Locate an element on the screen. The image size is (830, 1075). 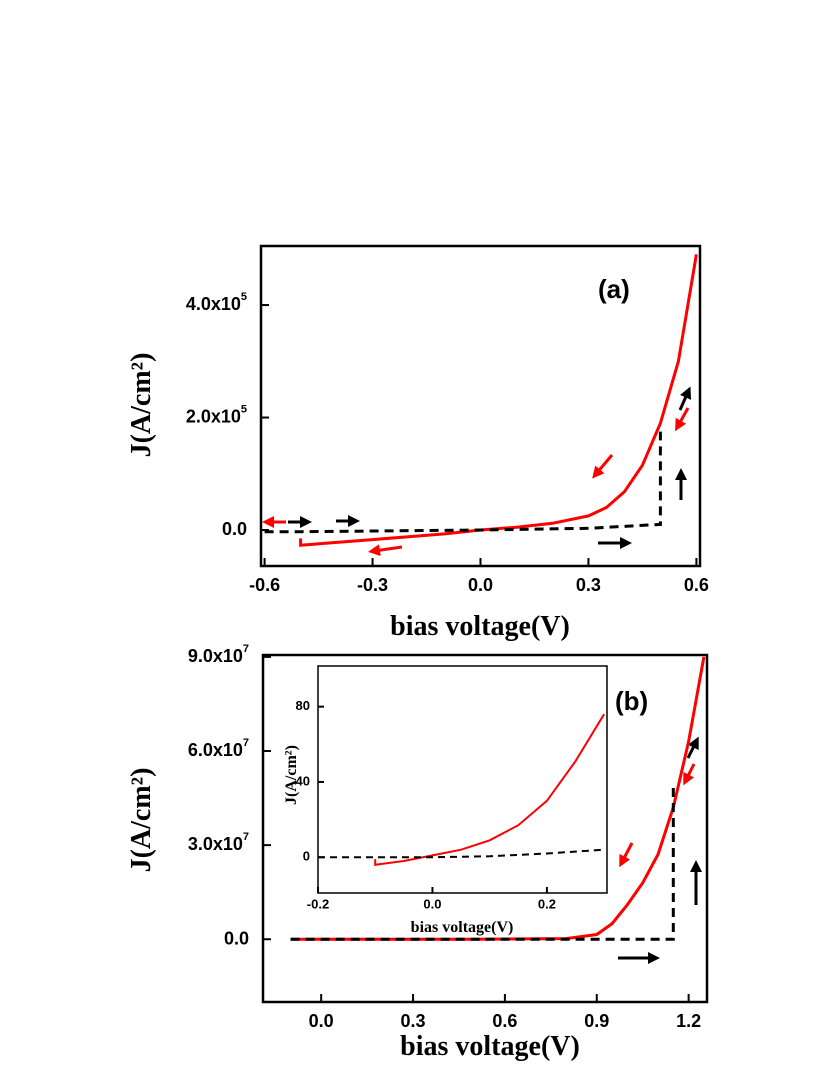
tick-label-base: 9.0x10 is located at coordinates (215, 656).